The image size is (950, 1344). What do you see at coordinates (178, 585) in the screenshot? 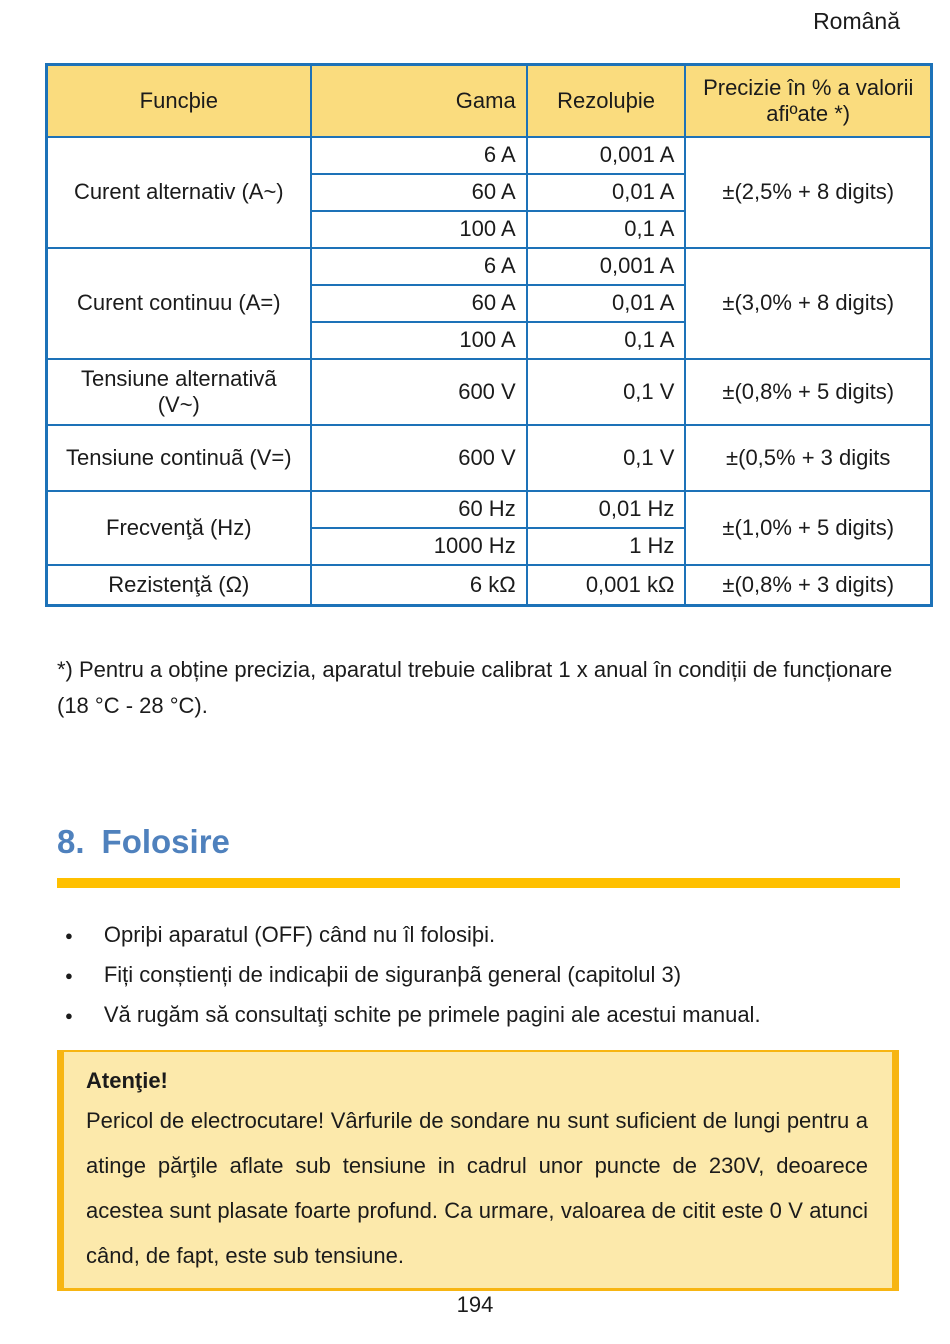
I see `cell-function: Rezistenţă (Ω)` at bounding box center [178, 585].